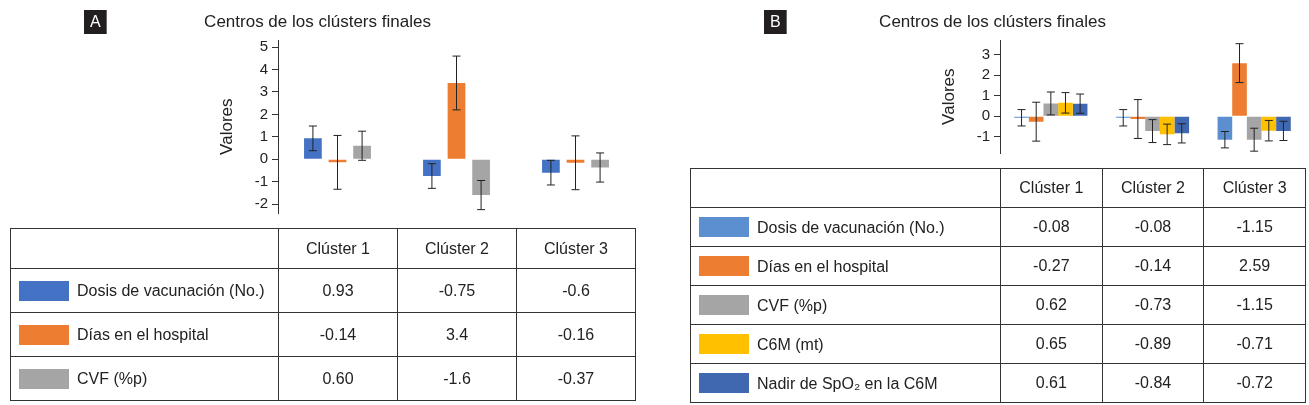 Image resolution: width=1309 pixels, height=405 pixels. I want to click on data-label: -0.75, so click(457, 290).